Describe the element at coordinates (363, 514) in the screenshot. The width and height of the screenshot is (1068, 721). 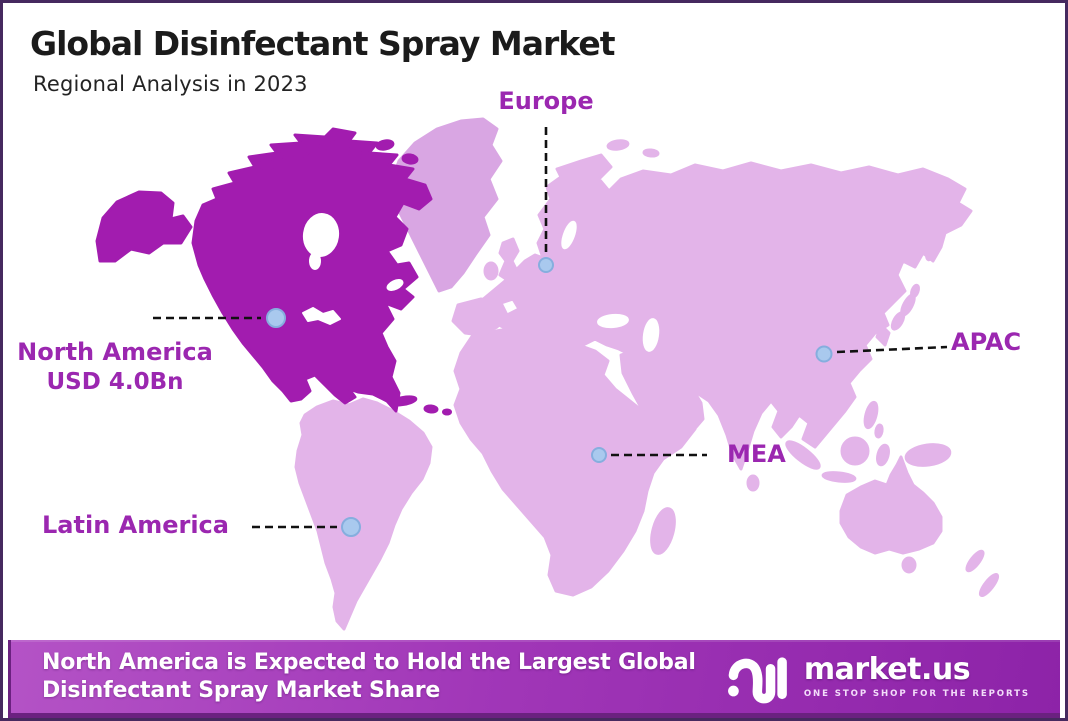
I see `south-america-region` at that location.